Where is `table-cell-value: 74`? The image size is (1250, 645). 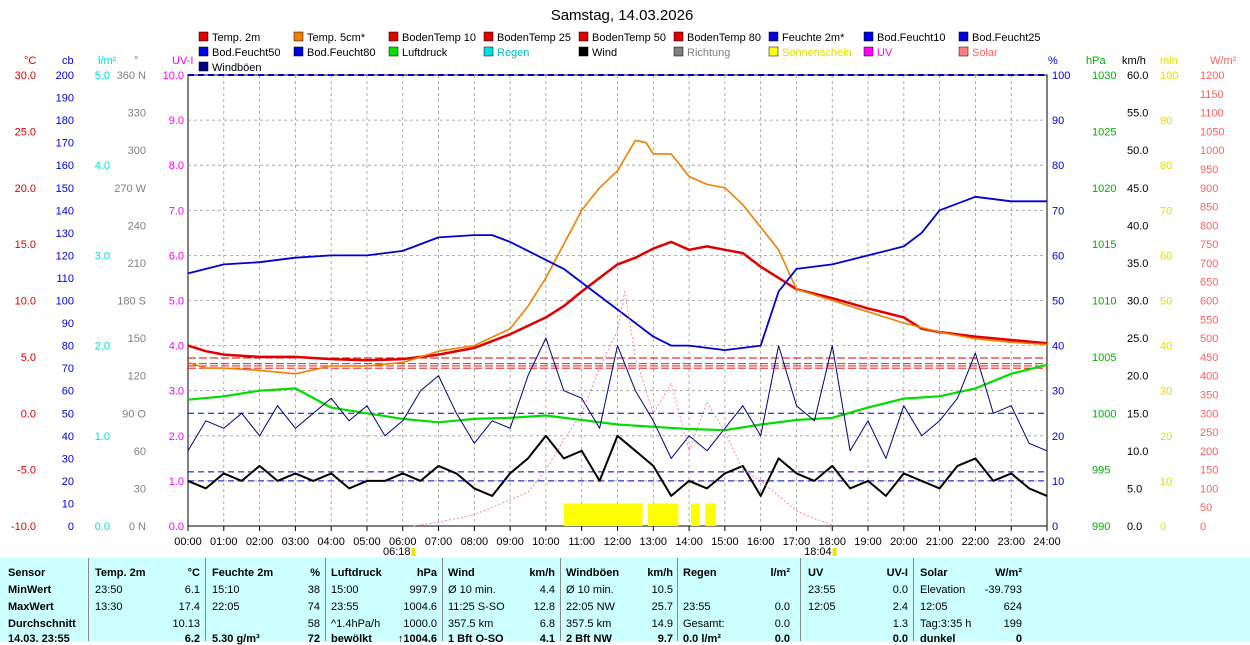 table-cell-value: 74 is located at coordinates (313, 607).